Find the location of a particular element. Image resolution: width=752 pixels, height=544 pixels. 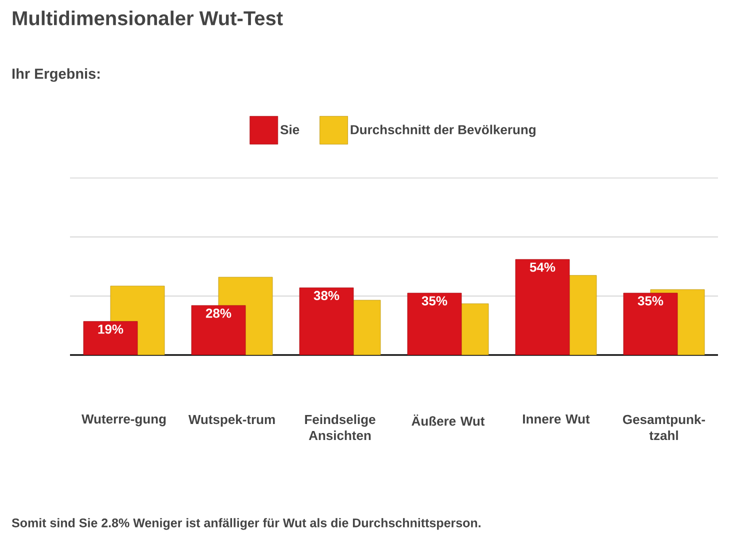

x-tick-label: Äußere Wut is located at coordinates (448, 420).